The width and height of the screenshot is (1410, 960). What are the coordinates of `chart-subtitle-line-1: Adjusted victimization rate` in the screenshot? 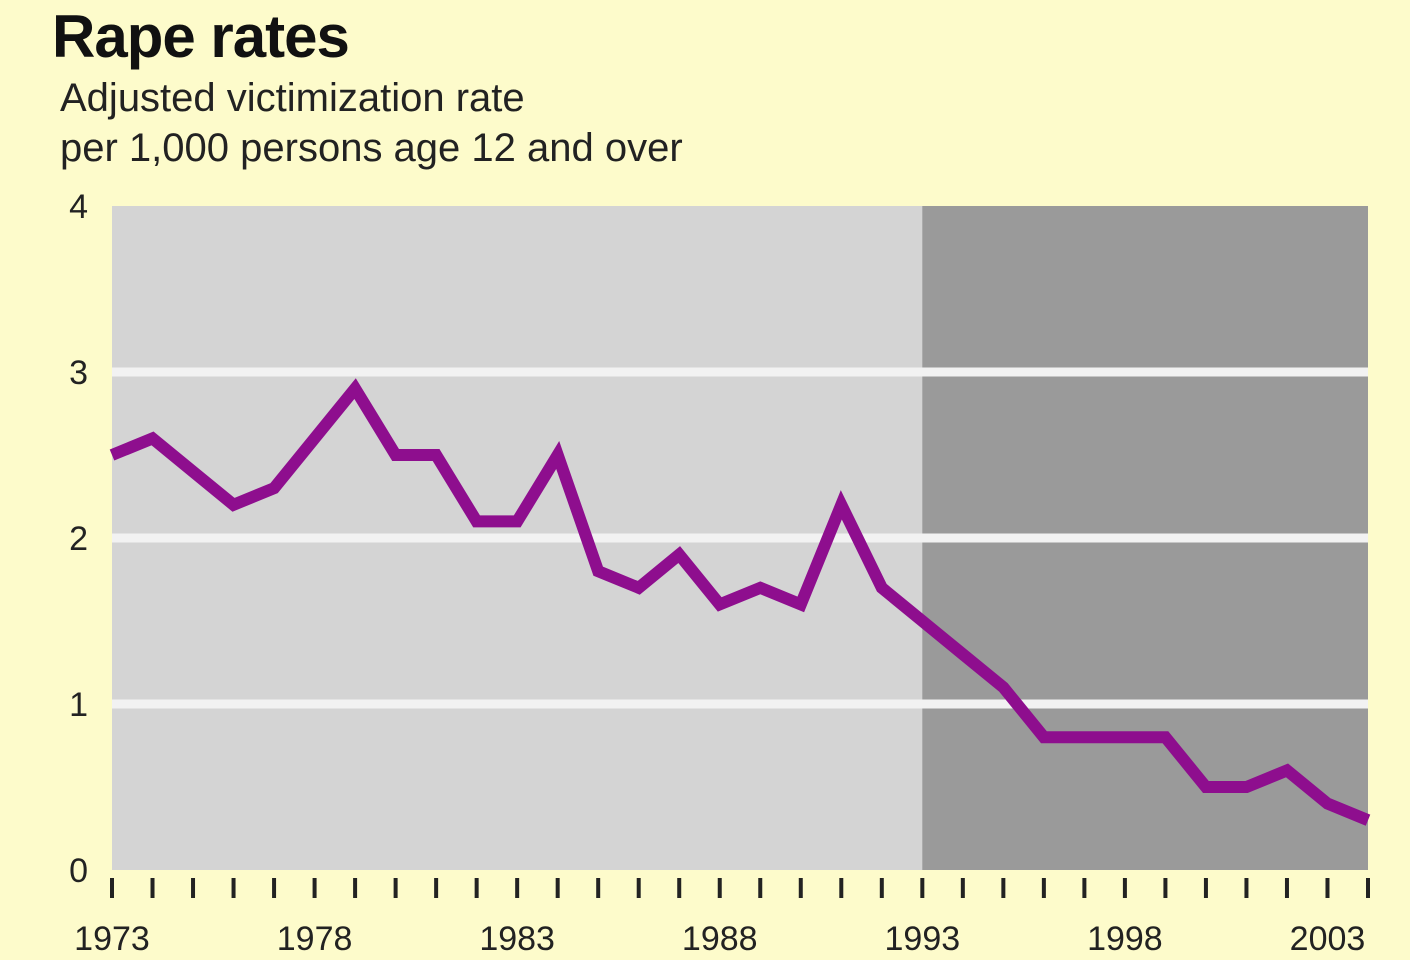 It's located at (292, 98).